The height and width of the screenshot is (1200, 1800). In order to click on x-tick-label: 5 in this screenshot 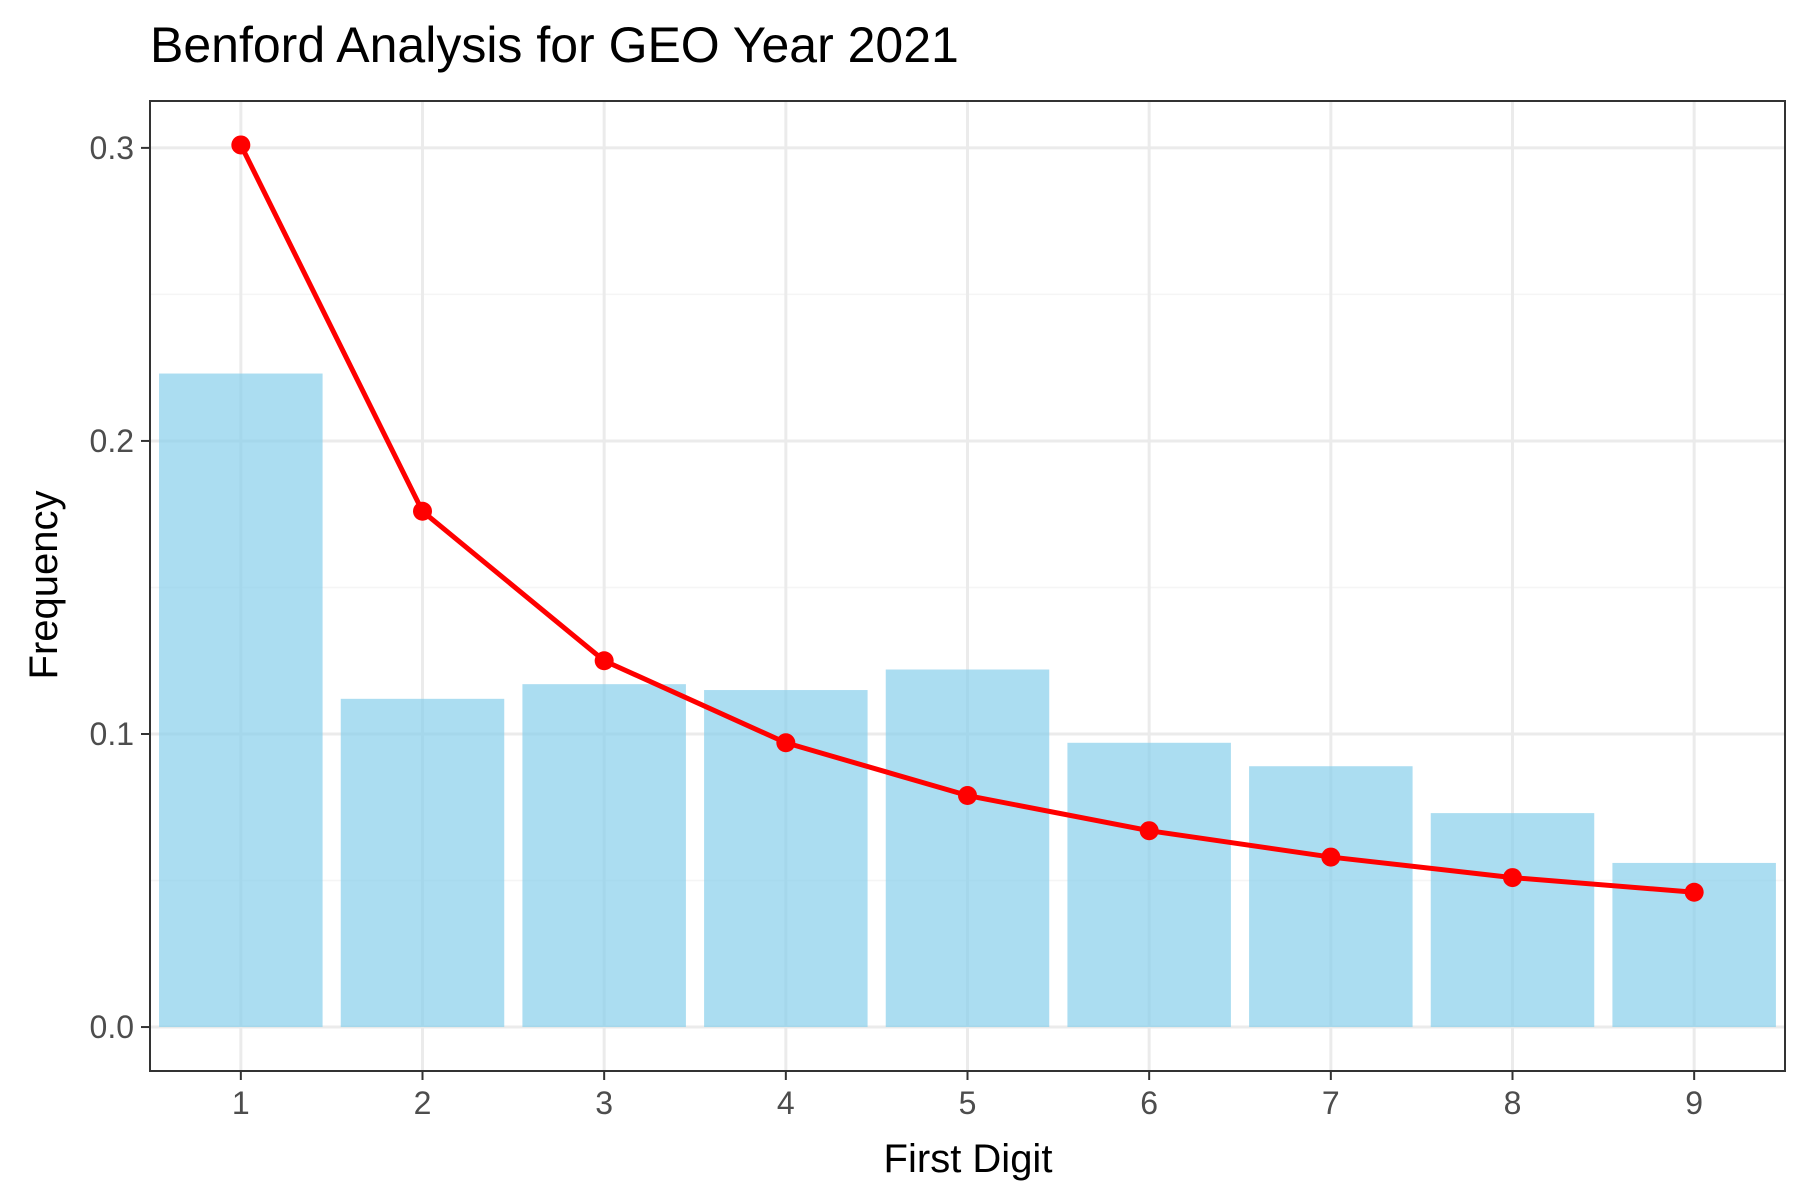, I will do `click(968, 1103)`.